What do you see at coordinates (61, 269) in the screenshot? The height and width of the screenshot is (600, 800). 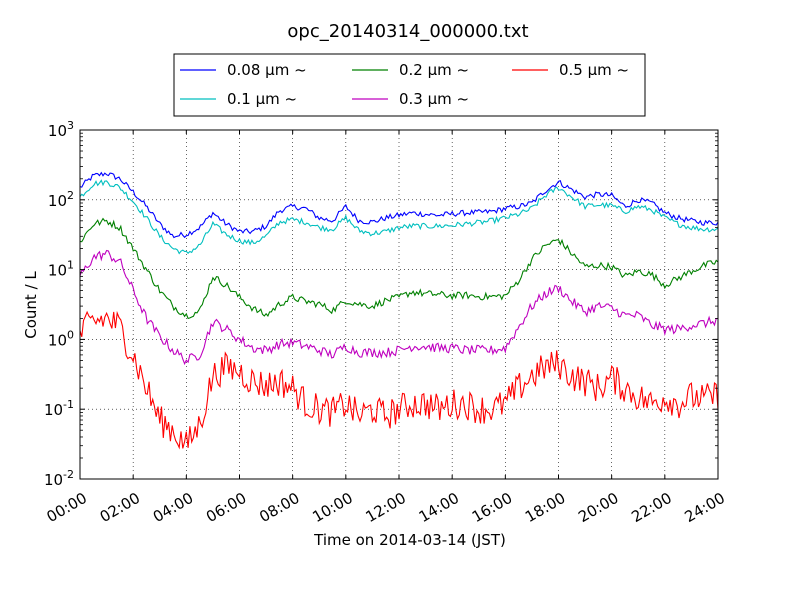 I see `y-tick-label: 10¹` at bounding box center [61, 269].